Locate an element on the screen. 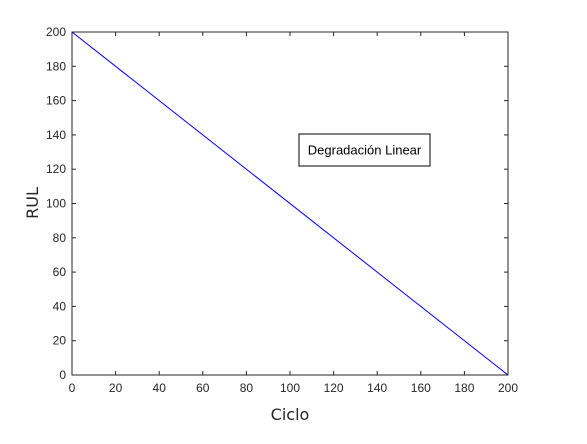  y-tick-label: 120 is located at coordinates (56, 169).